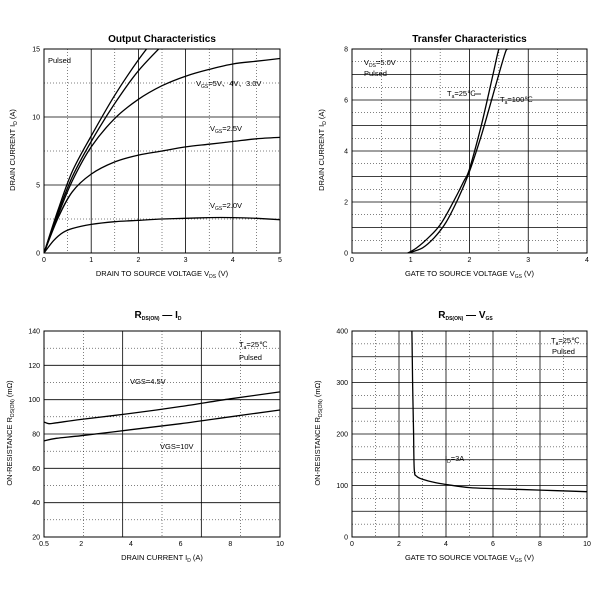 Image resolution: width=600 pixels, height=600 pixels. Describe the element at coordinates (342, 435) in the screenshot. I see `y-tick-label: 200` at that location.